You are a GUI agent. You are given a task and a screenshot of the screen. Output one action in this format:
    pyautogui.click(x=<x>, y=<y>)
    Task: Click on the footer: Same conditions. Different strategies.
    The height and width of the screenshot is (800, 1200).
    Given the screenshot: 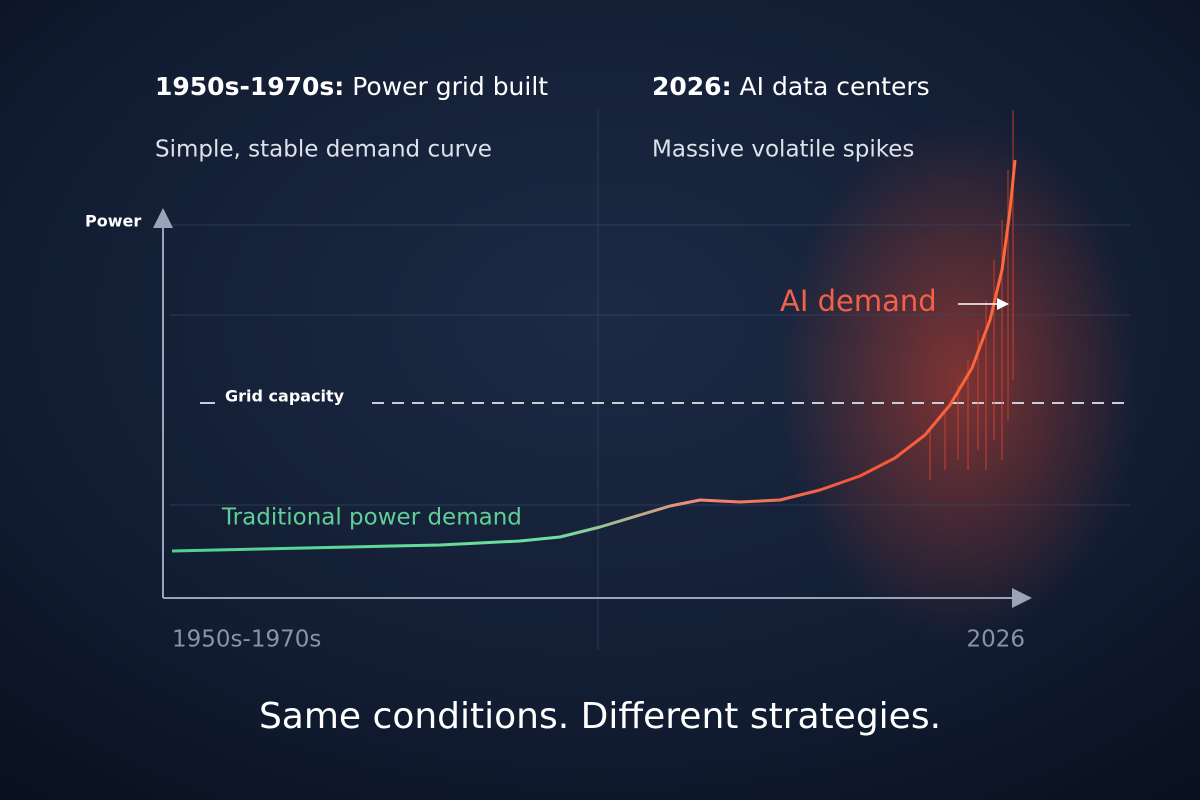 What is the action you would take?
    pyautogui.click(x=600, y=716)
    